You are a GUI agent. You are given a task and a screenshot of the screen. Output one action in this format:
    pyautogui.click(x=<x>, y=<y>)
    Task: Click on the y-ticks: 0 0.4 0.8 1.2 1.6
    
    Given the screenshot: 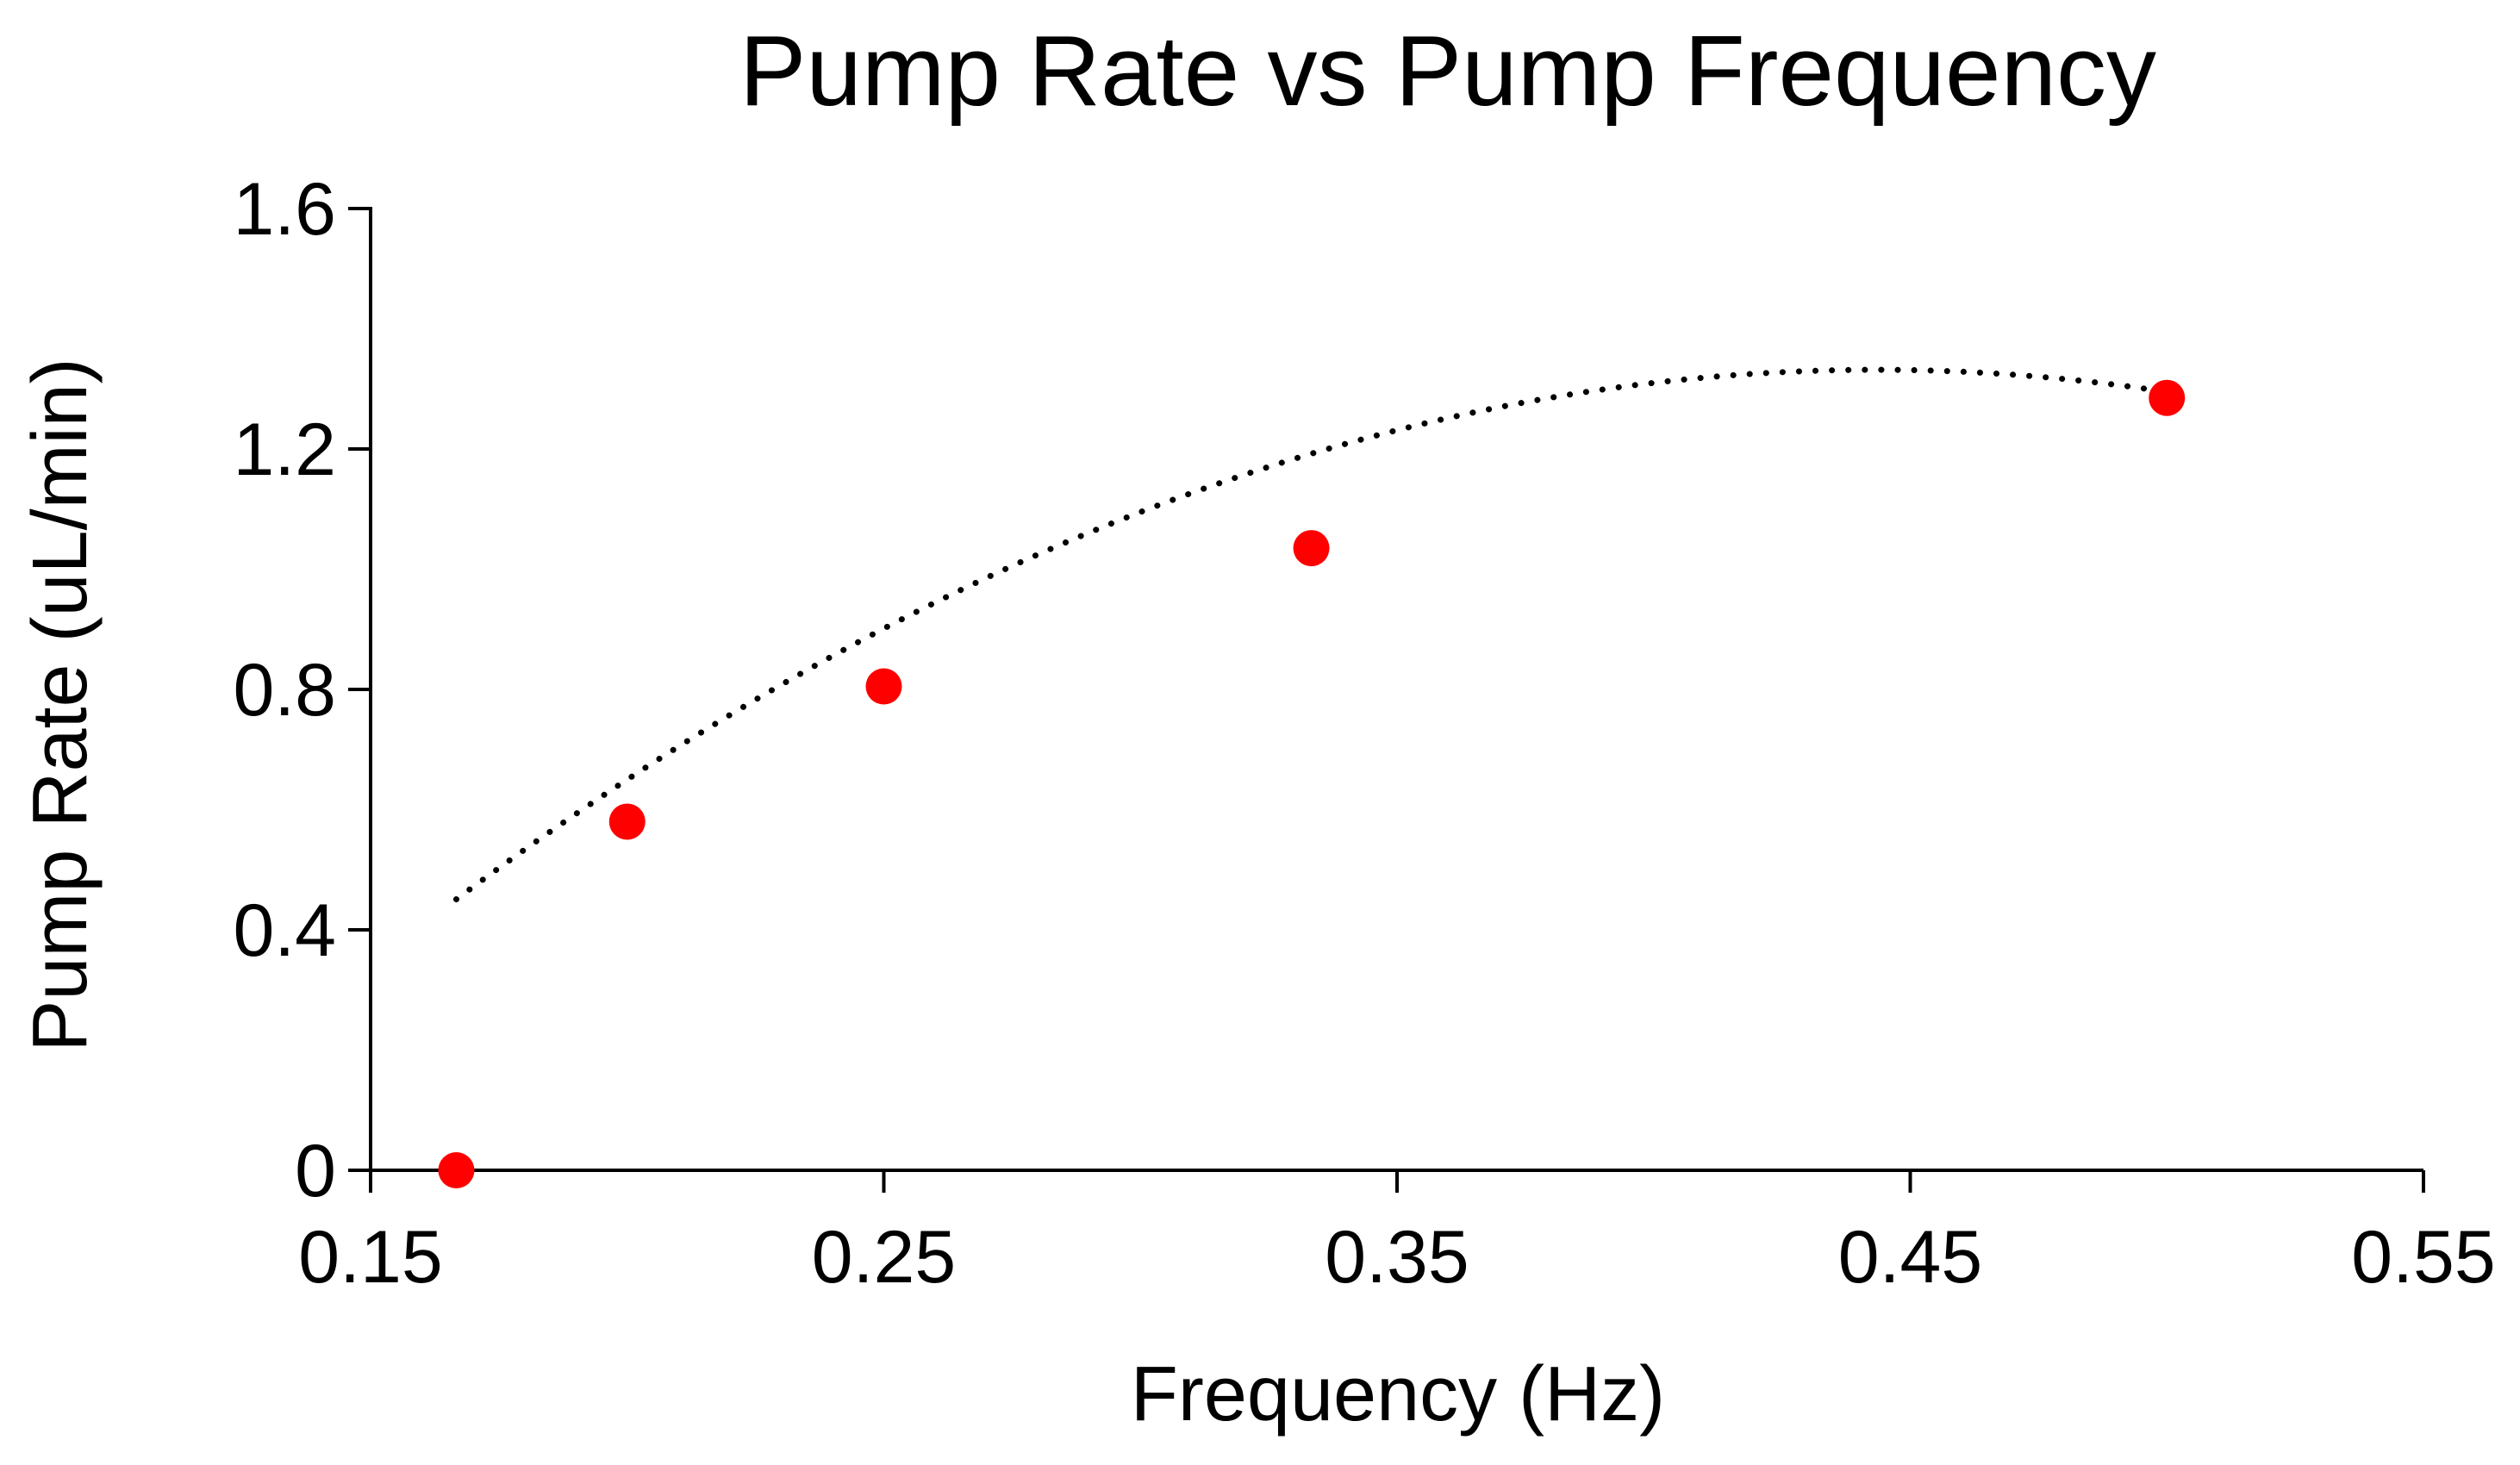 What is the action you would take?
    pyautogui.click(x=302, y=690)
    